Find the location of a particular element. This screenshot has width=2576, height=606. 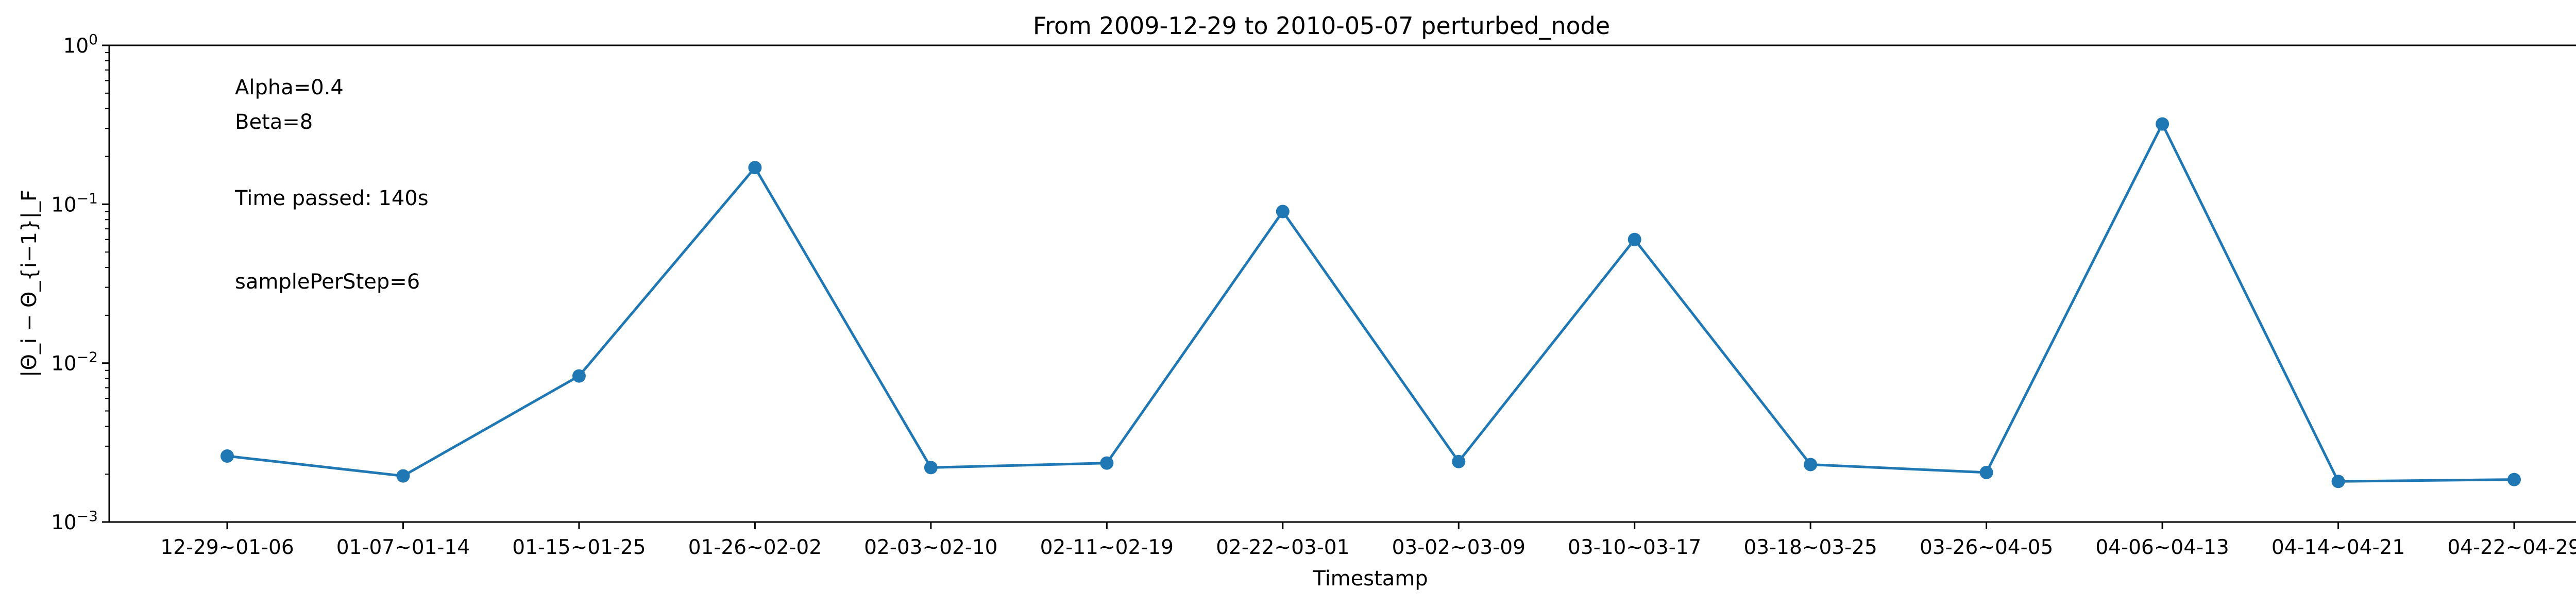

x-tick-label: 03-18~03-25 is located at coordinates (1810, 547).